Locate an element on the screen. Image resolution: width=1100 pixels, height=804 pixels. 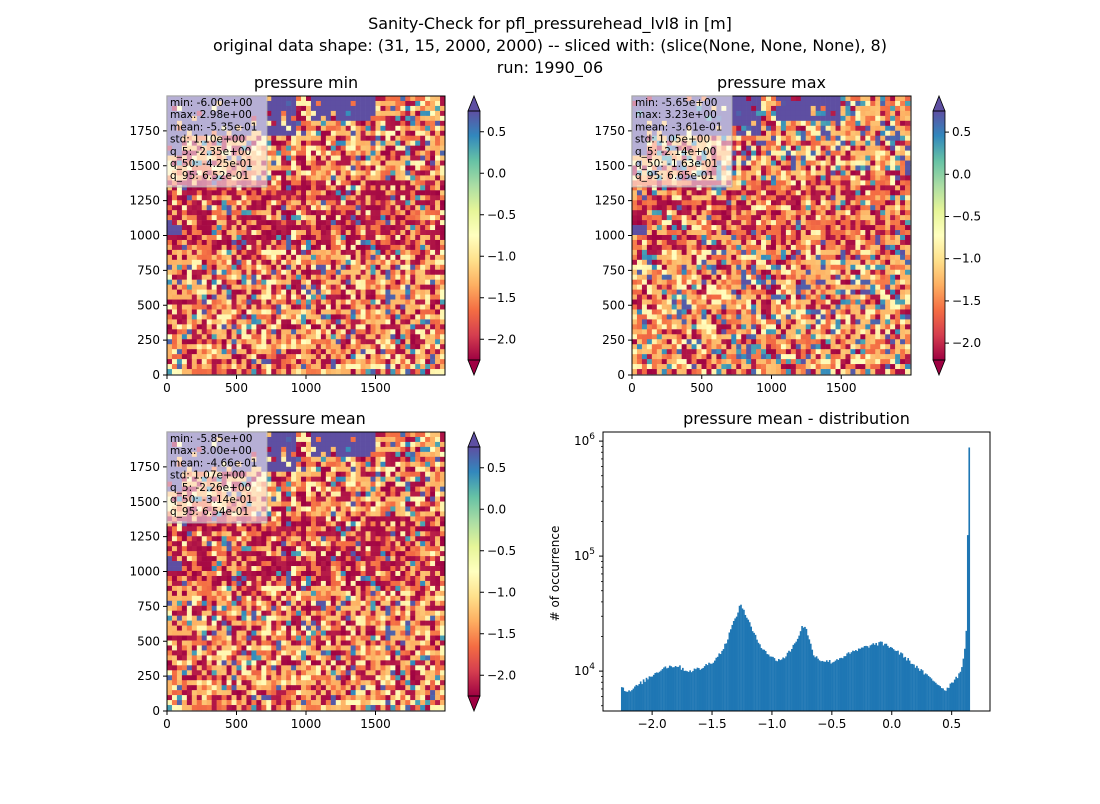
y-tick-label: 0 is located at coordinates (156, 375).